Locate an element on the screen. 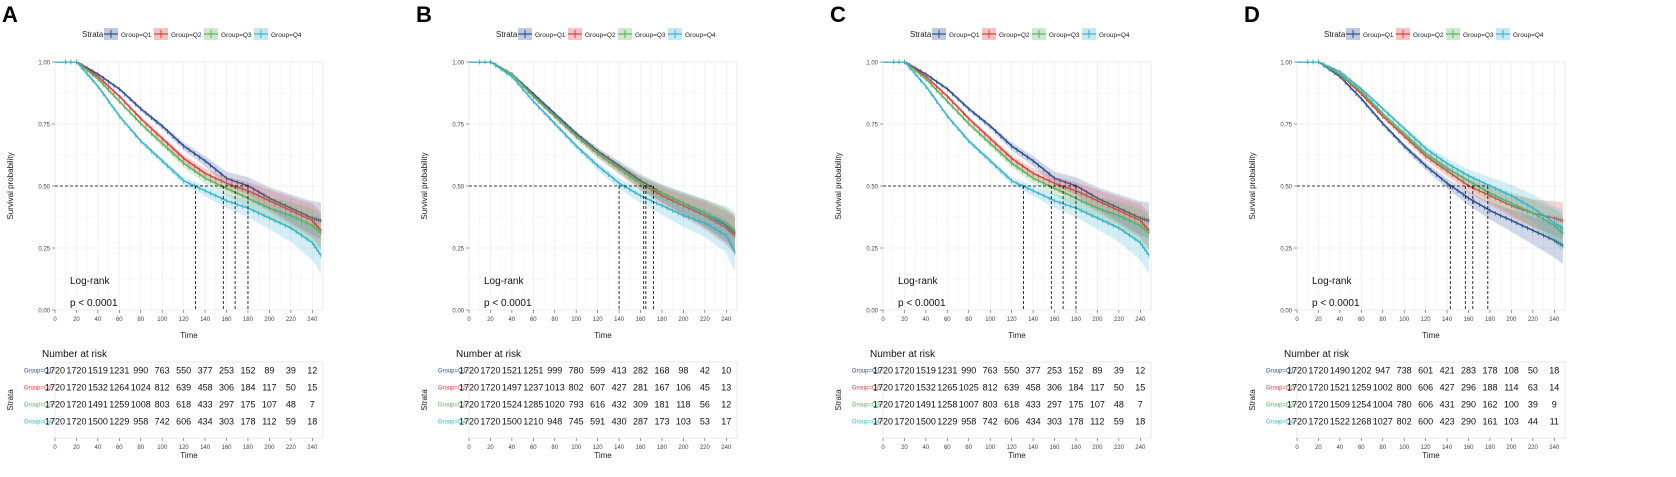  risk-x-tick-label: 220 is located at coordinates (1533, 448).